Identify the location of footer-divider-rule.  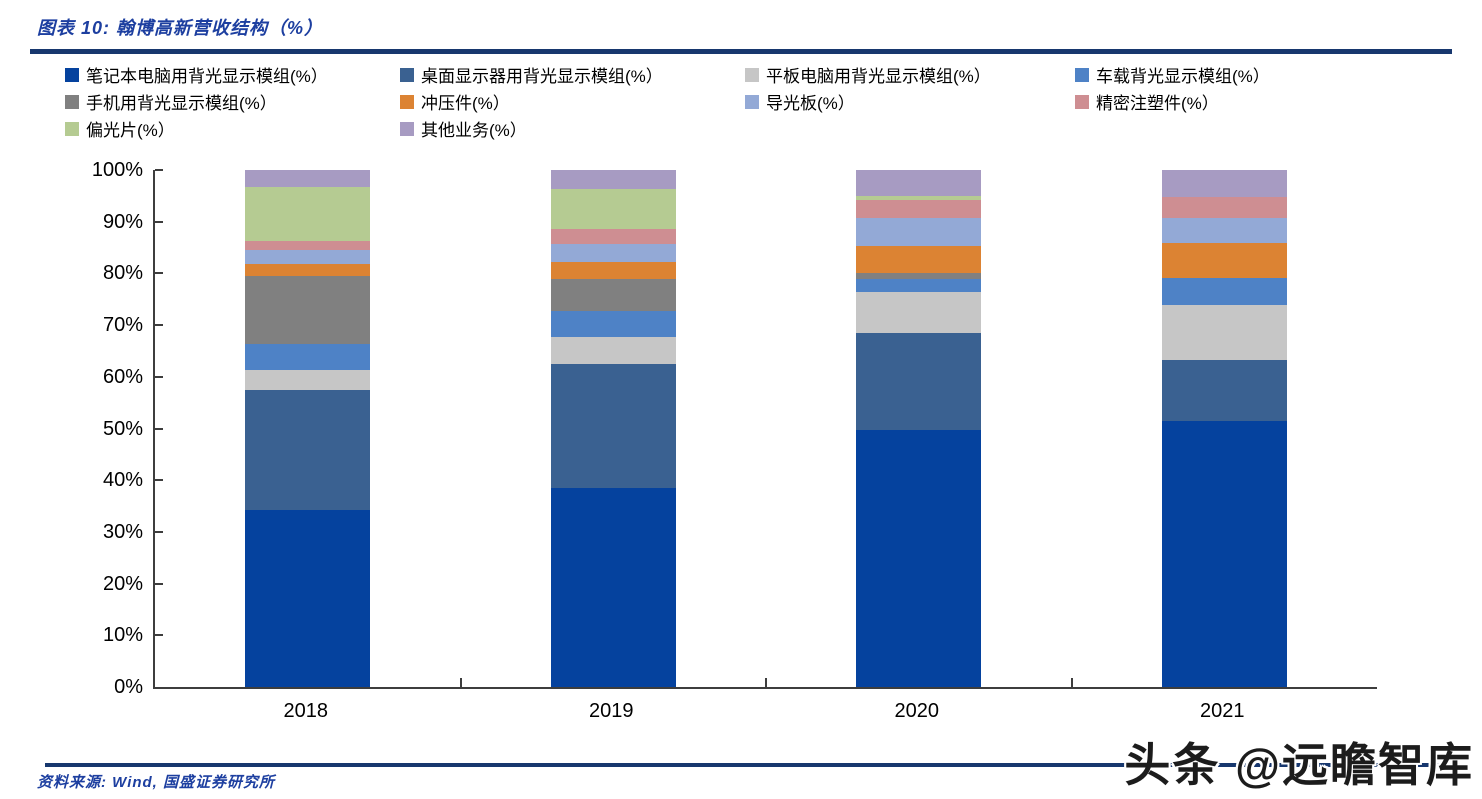
(752, 765).